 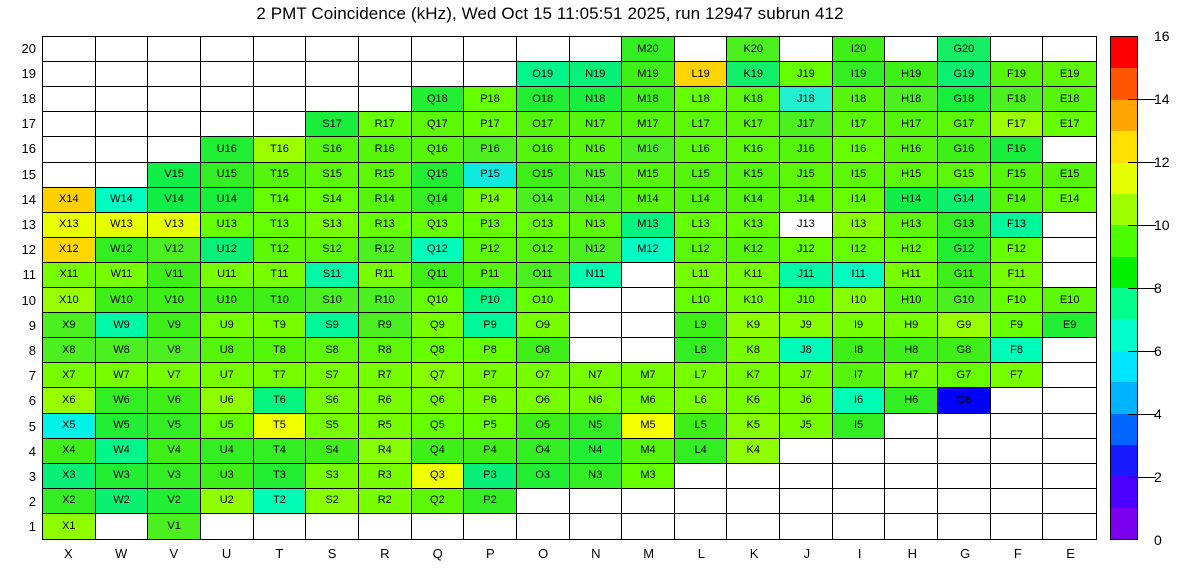 I want to click on heatmap-cell-T3: T3, so click(x=280, y=476).